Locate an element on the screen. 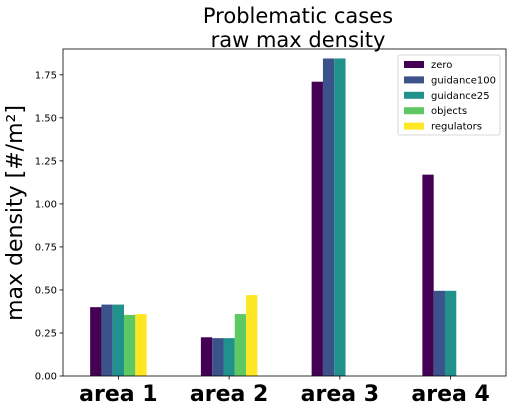 This screenshot has width=514, height=410. legend-label-zero: zero is located at coordinates (441, 65).